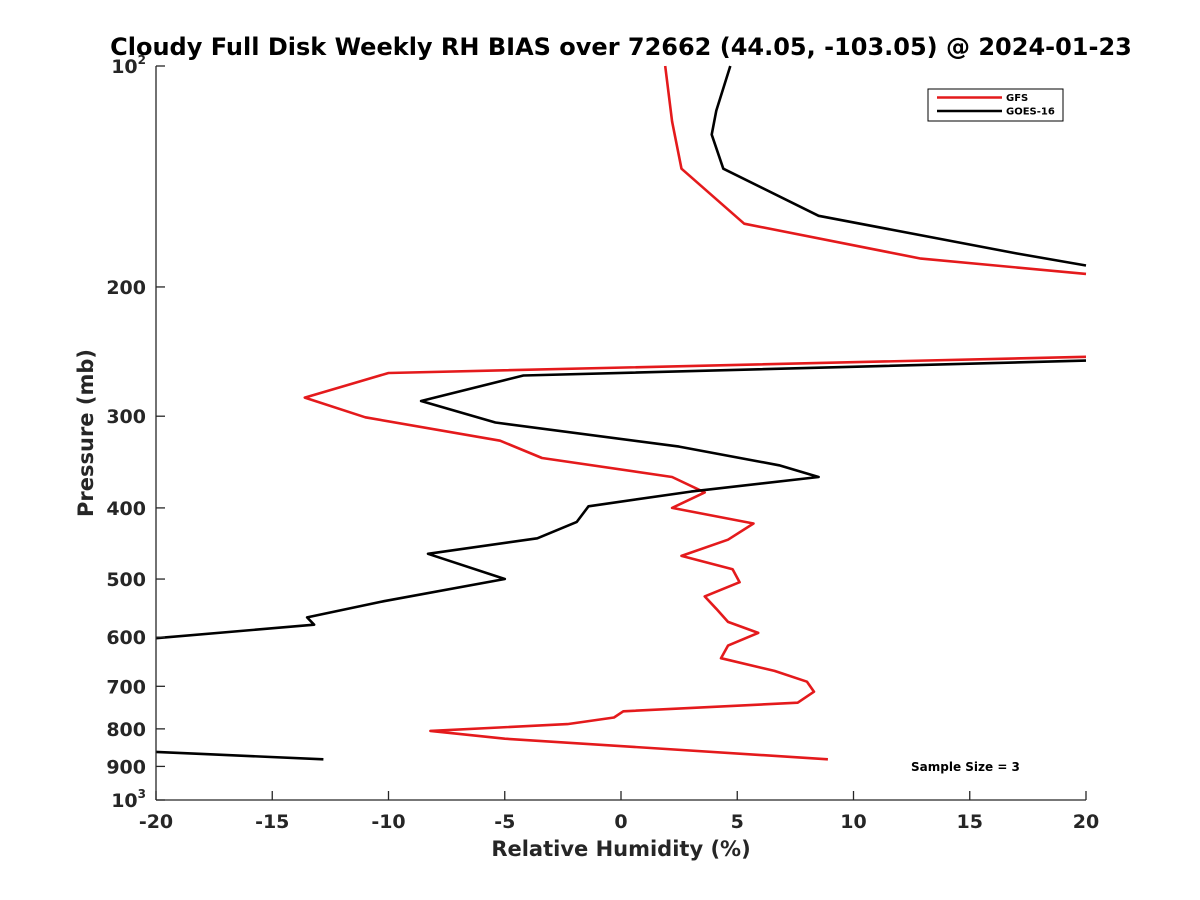 The image size is (1200, 900). What do you see at coordinates (737, 822) in the screenshot?
I see `x-tick-label: 5` at bounding box center [737, 822].